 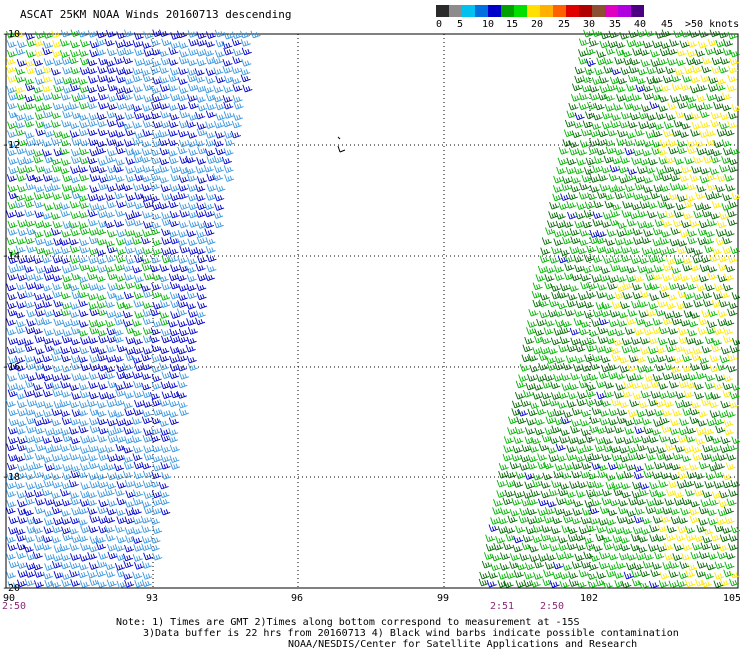 What do you see at coordinates (9, 598) in the screenshot?
I see `lon-label: 90` at bounding box center [9, 598].